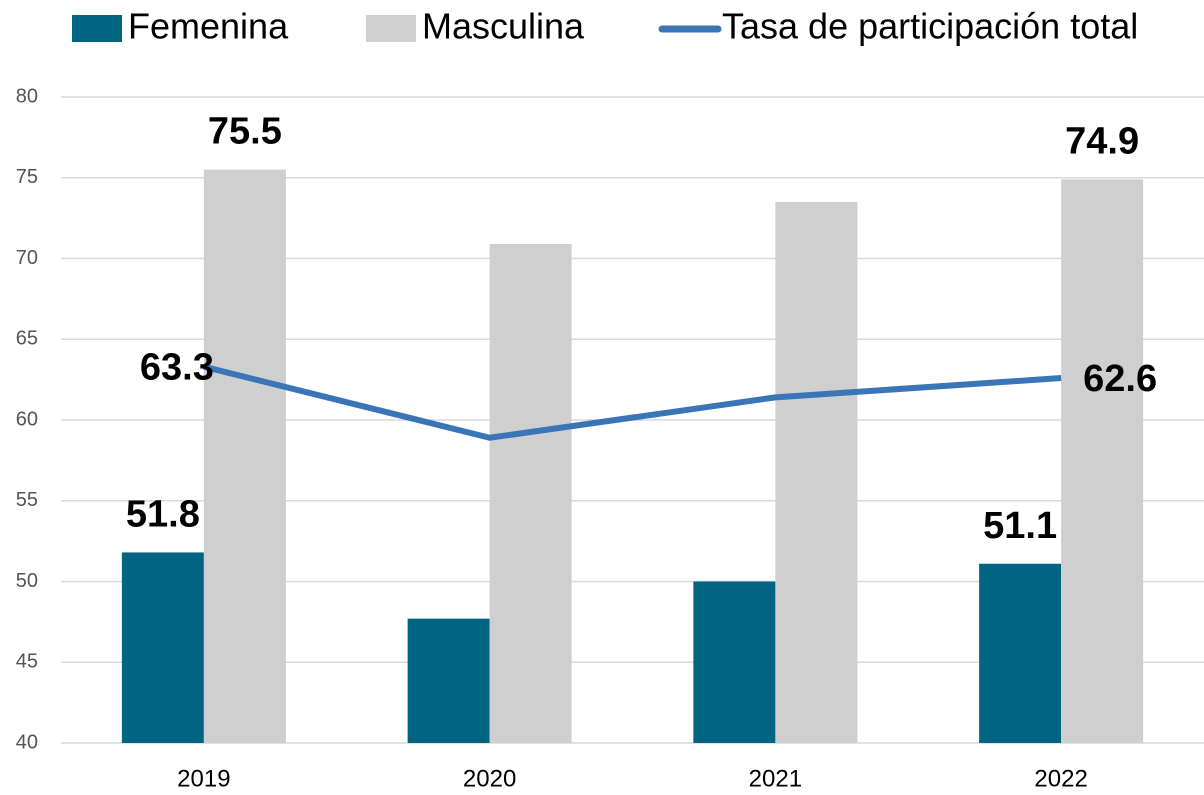 The width and height of the screenshot is (1204, 795). What do you see at coordinates (27, 339) in the screenshot?
I see `y-tick-label: 65` at bounding box center [27, 339].